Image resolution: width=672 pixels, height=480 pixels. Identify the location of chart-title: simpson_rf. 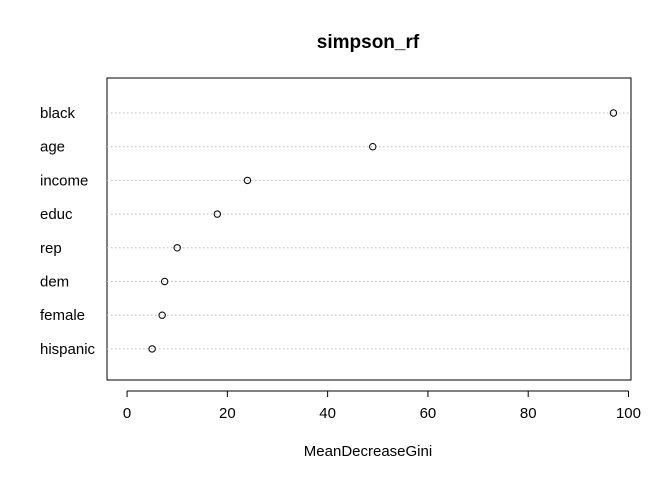
(368, 42).